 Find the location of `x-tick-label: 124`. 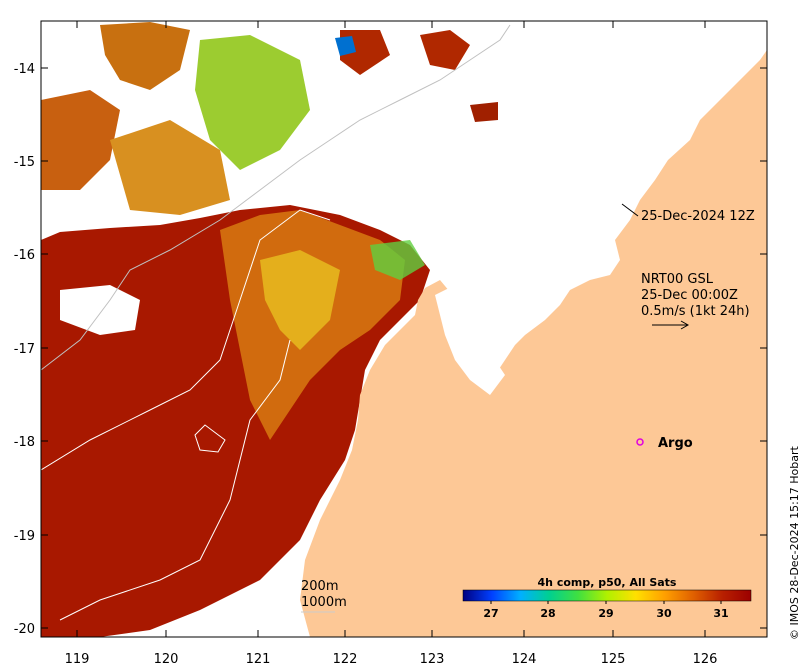

x-tick-label: 124 is located at coordinates (524, 659).